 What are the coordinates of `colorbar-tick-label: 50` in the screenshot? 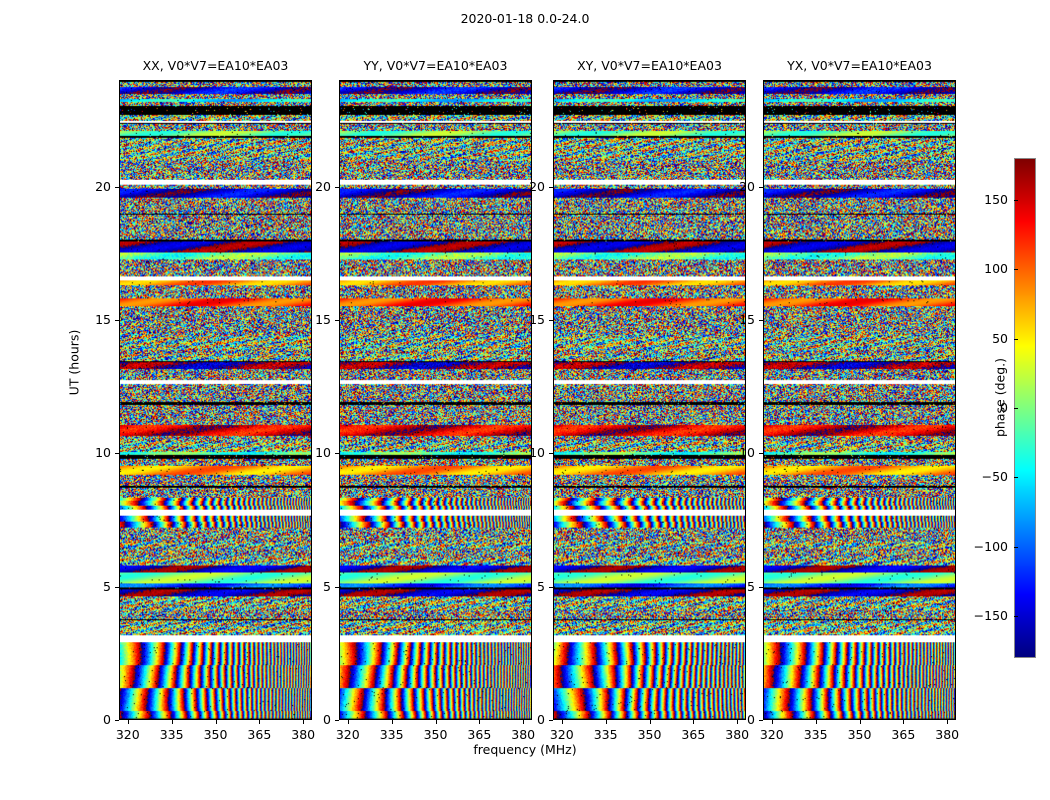 It's located at (1000, 338).